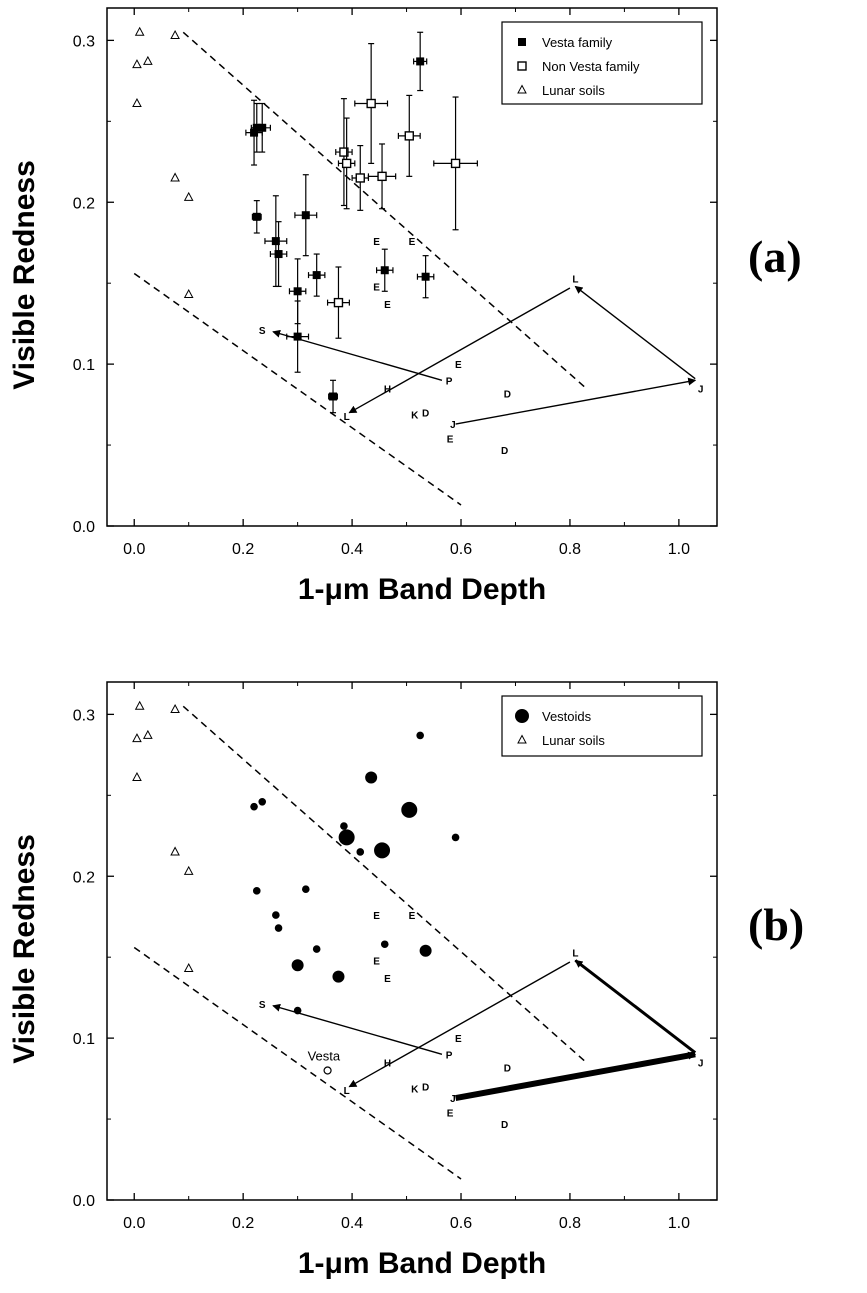 The height and width of the screenshot is (1293, 867). Describe the element at coordinates (577, 42) in the screenshot. I see `legend-label: Vesta family` at that location.